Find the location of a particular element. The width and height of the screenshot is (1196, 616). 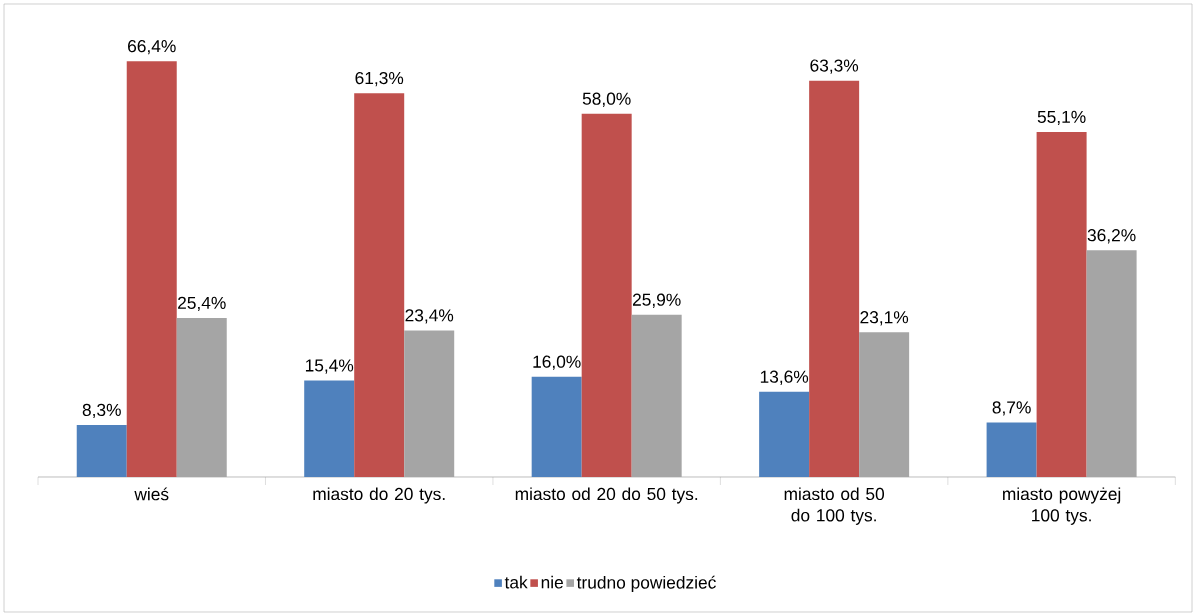

data-label: 23,4% is located at coordinates (429, 316).